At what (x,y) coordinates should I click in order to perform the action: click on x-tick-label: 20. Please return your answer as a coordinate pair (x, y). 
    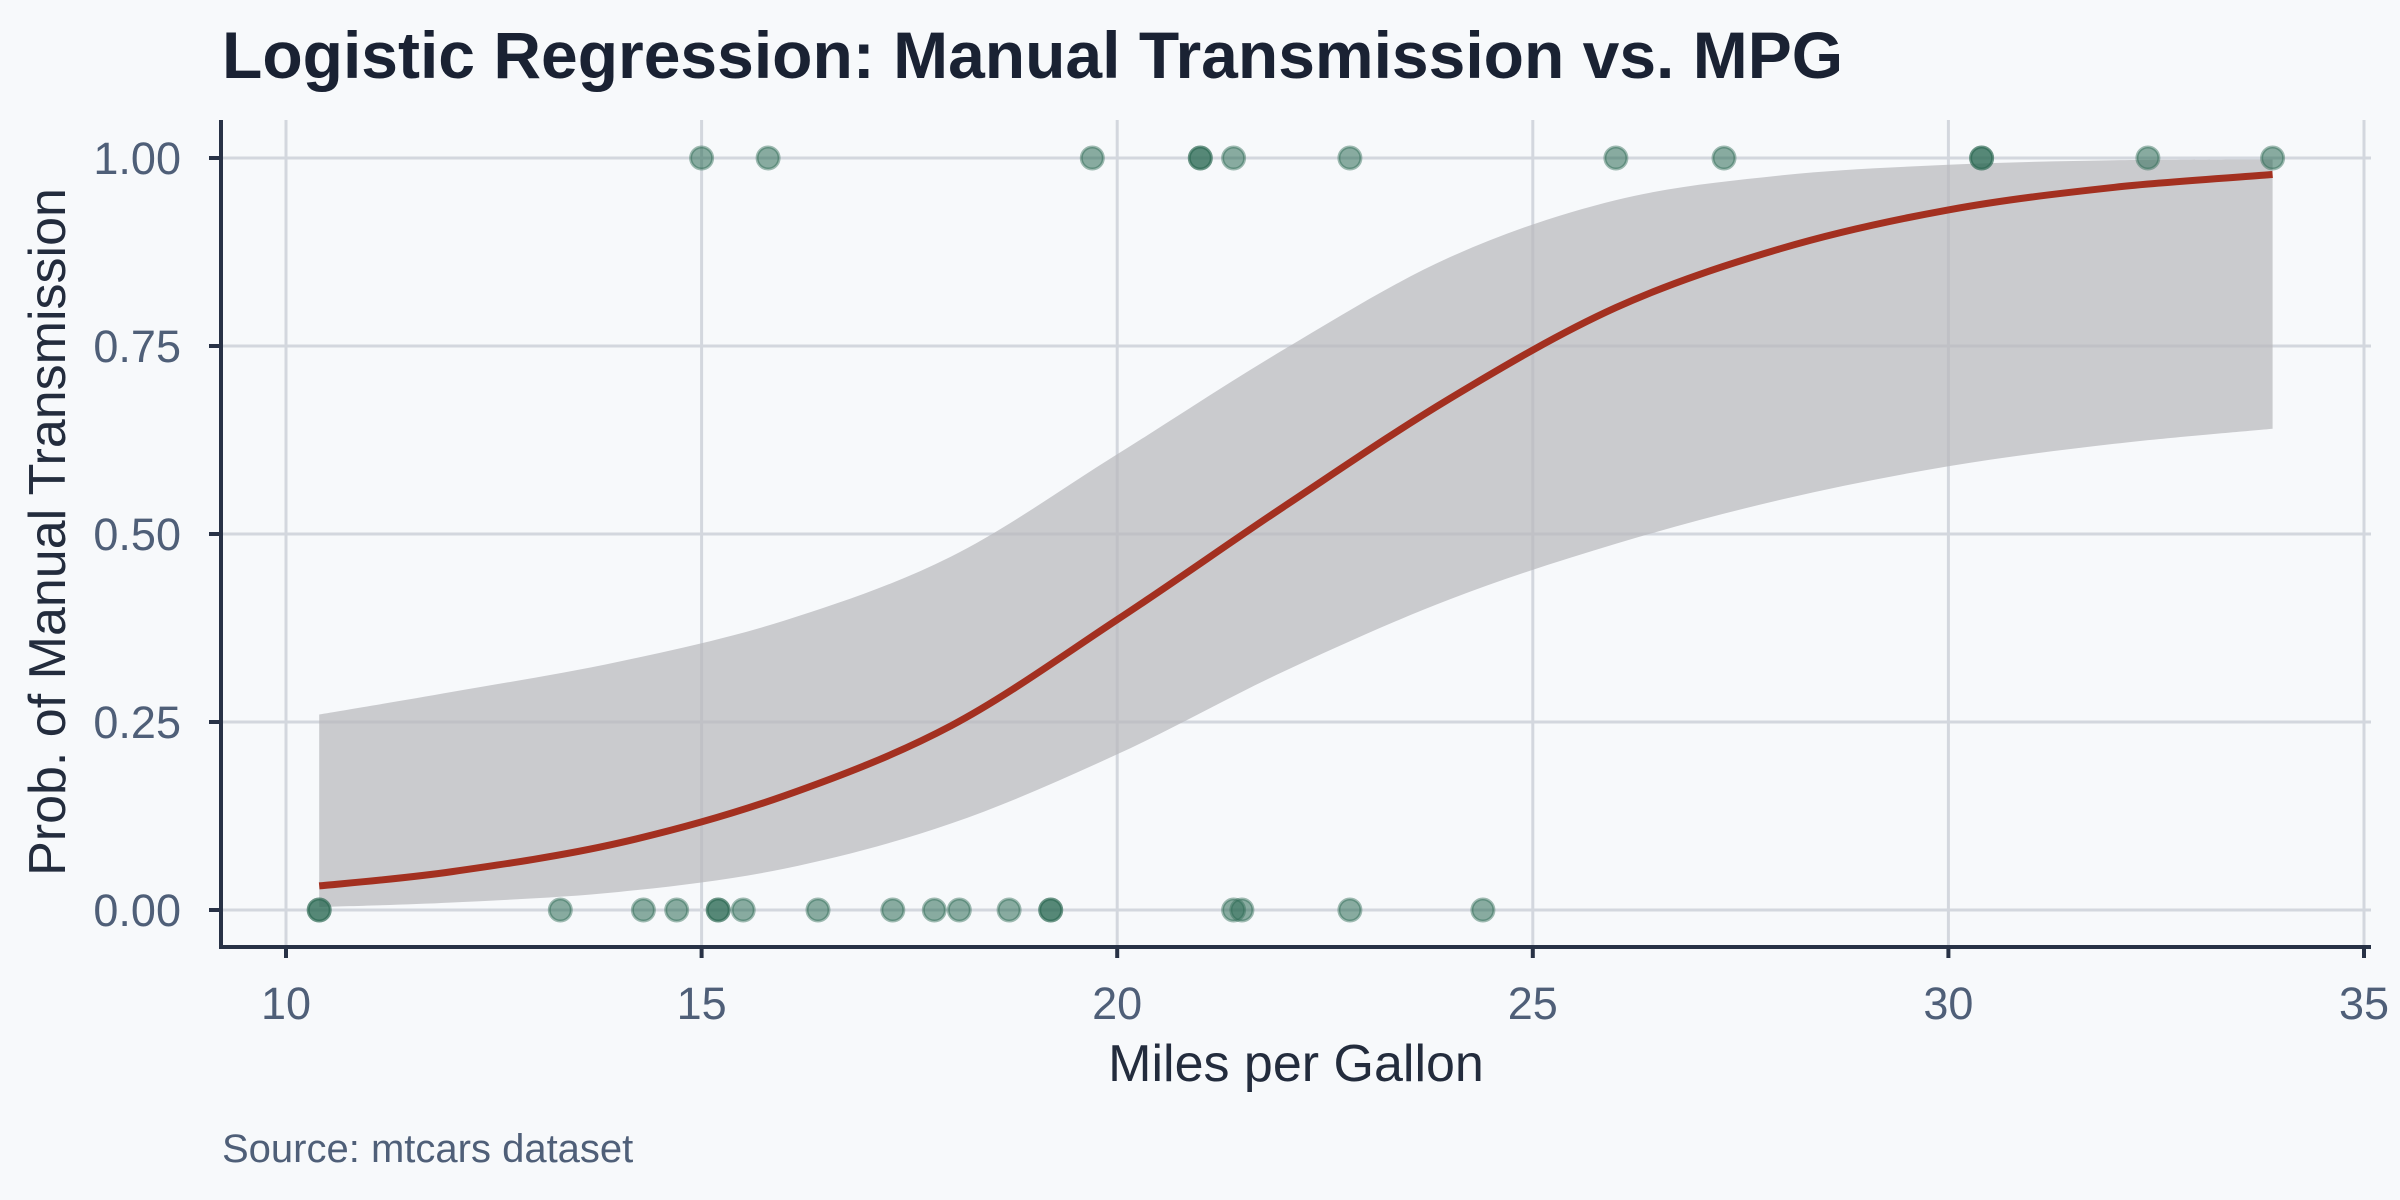
    Looking at the image, I should click on (1117, 1003).